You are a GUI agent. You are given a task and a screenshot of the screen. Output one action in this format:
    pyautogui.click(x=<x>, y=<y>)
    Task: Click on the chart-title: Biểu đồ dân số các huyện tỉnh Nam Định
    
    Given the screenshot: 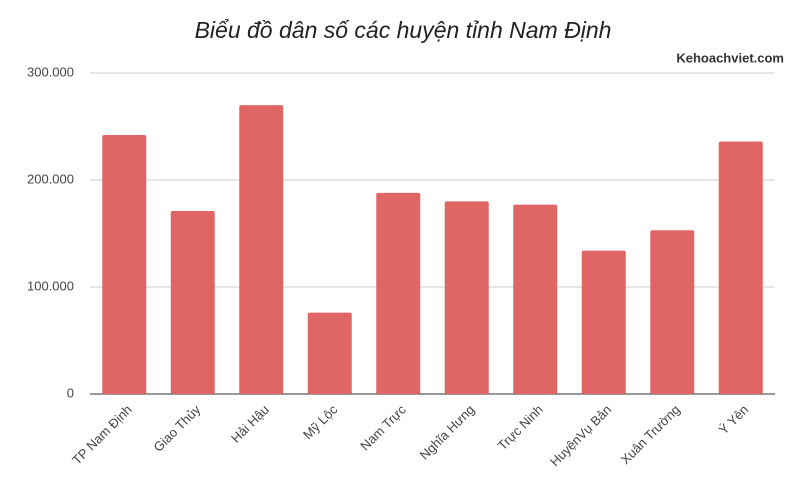 What is the action you would take?
    pyautogui.click(x=403, y=30)
    